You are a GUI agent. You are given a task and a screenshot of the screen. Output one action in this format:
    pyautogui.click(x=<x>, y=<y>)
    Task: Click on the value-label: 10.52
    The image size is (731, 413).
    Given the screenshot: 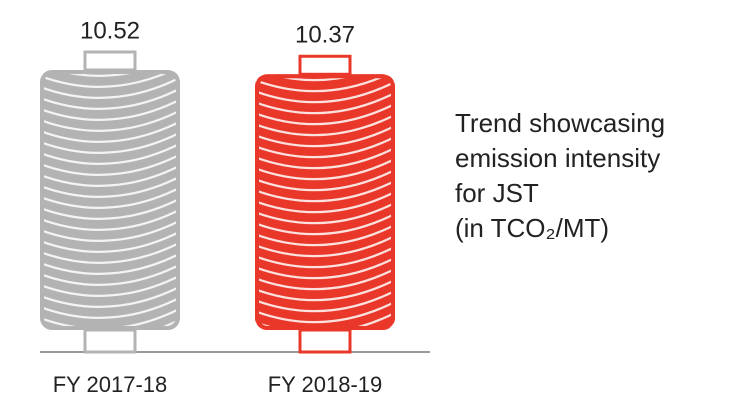 What is the action you would take?
    pyautogui.click(x=110, y=30)
    